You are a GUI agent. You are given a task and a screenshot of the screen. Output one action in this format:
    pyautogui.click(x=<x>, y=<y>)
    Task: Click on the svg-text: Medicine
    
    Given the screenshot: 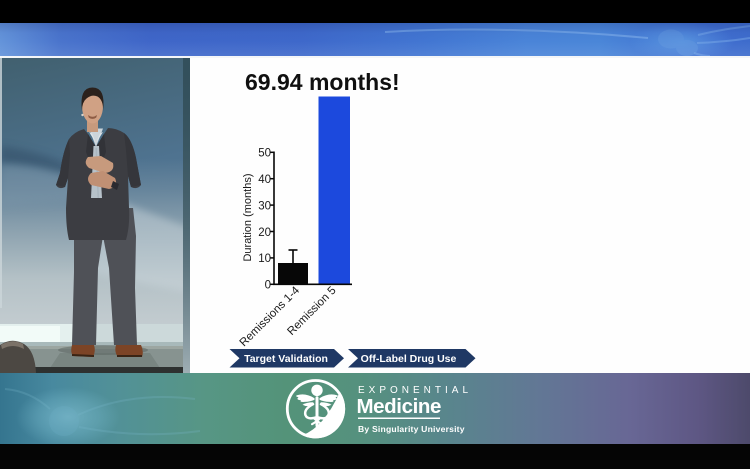 What is the action you would take?
    pyautogui.click(x=399, y=406)
    